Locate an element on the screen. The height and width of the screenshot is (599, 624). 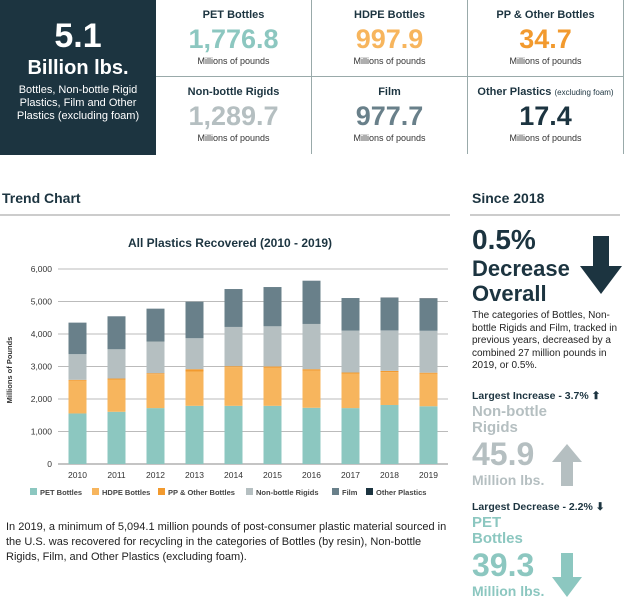
increase-heading: Largest Increase - 3.7% ⬆ is located at coordinates (548, 396).